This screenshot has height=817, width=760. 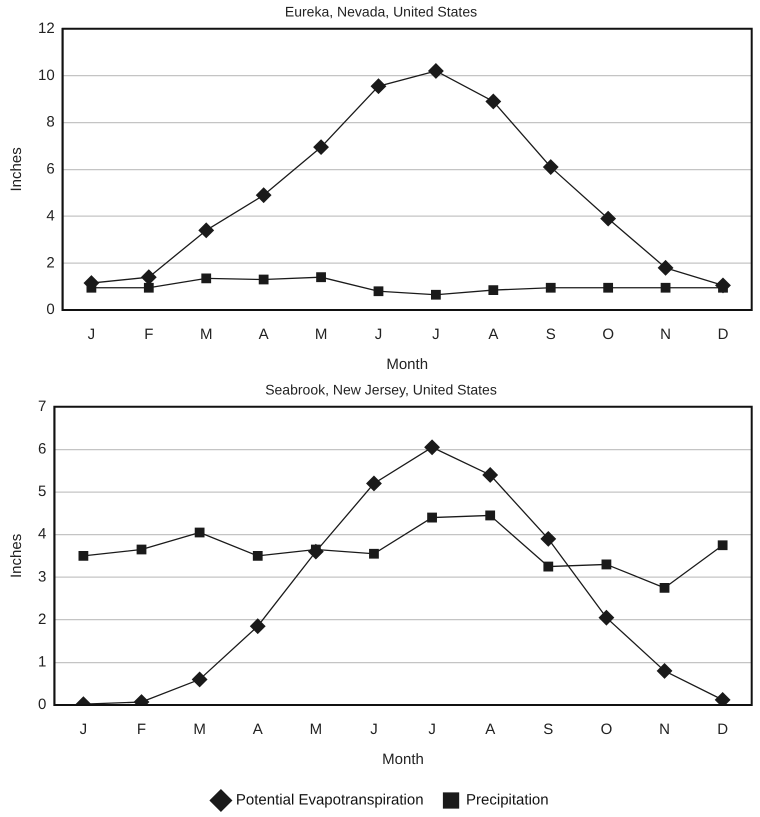 What do you see at coordinates (507, 800) in the screenshot?
I see `legend-label: Precipitation` at bounding box center [507, 800].